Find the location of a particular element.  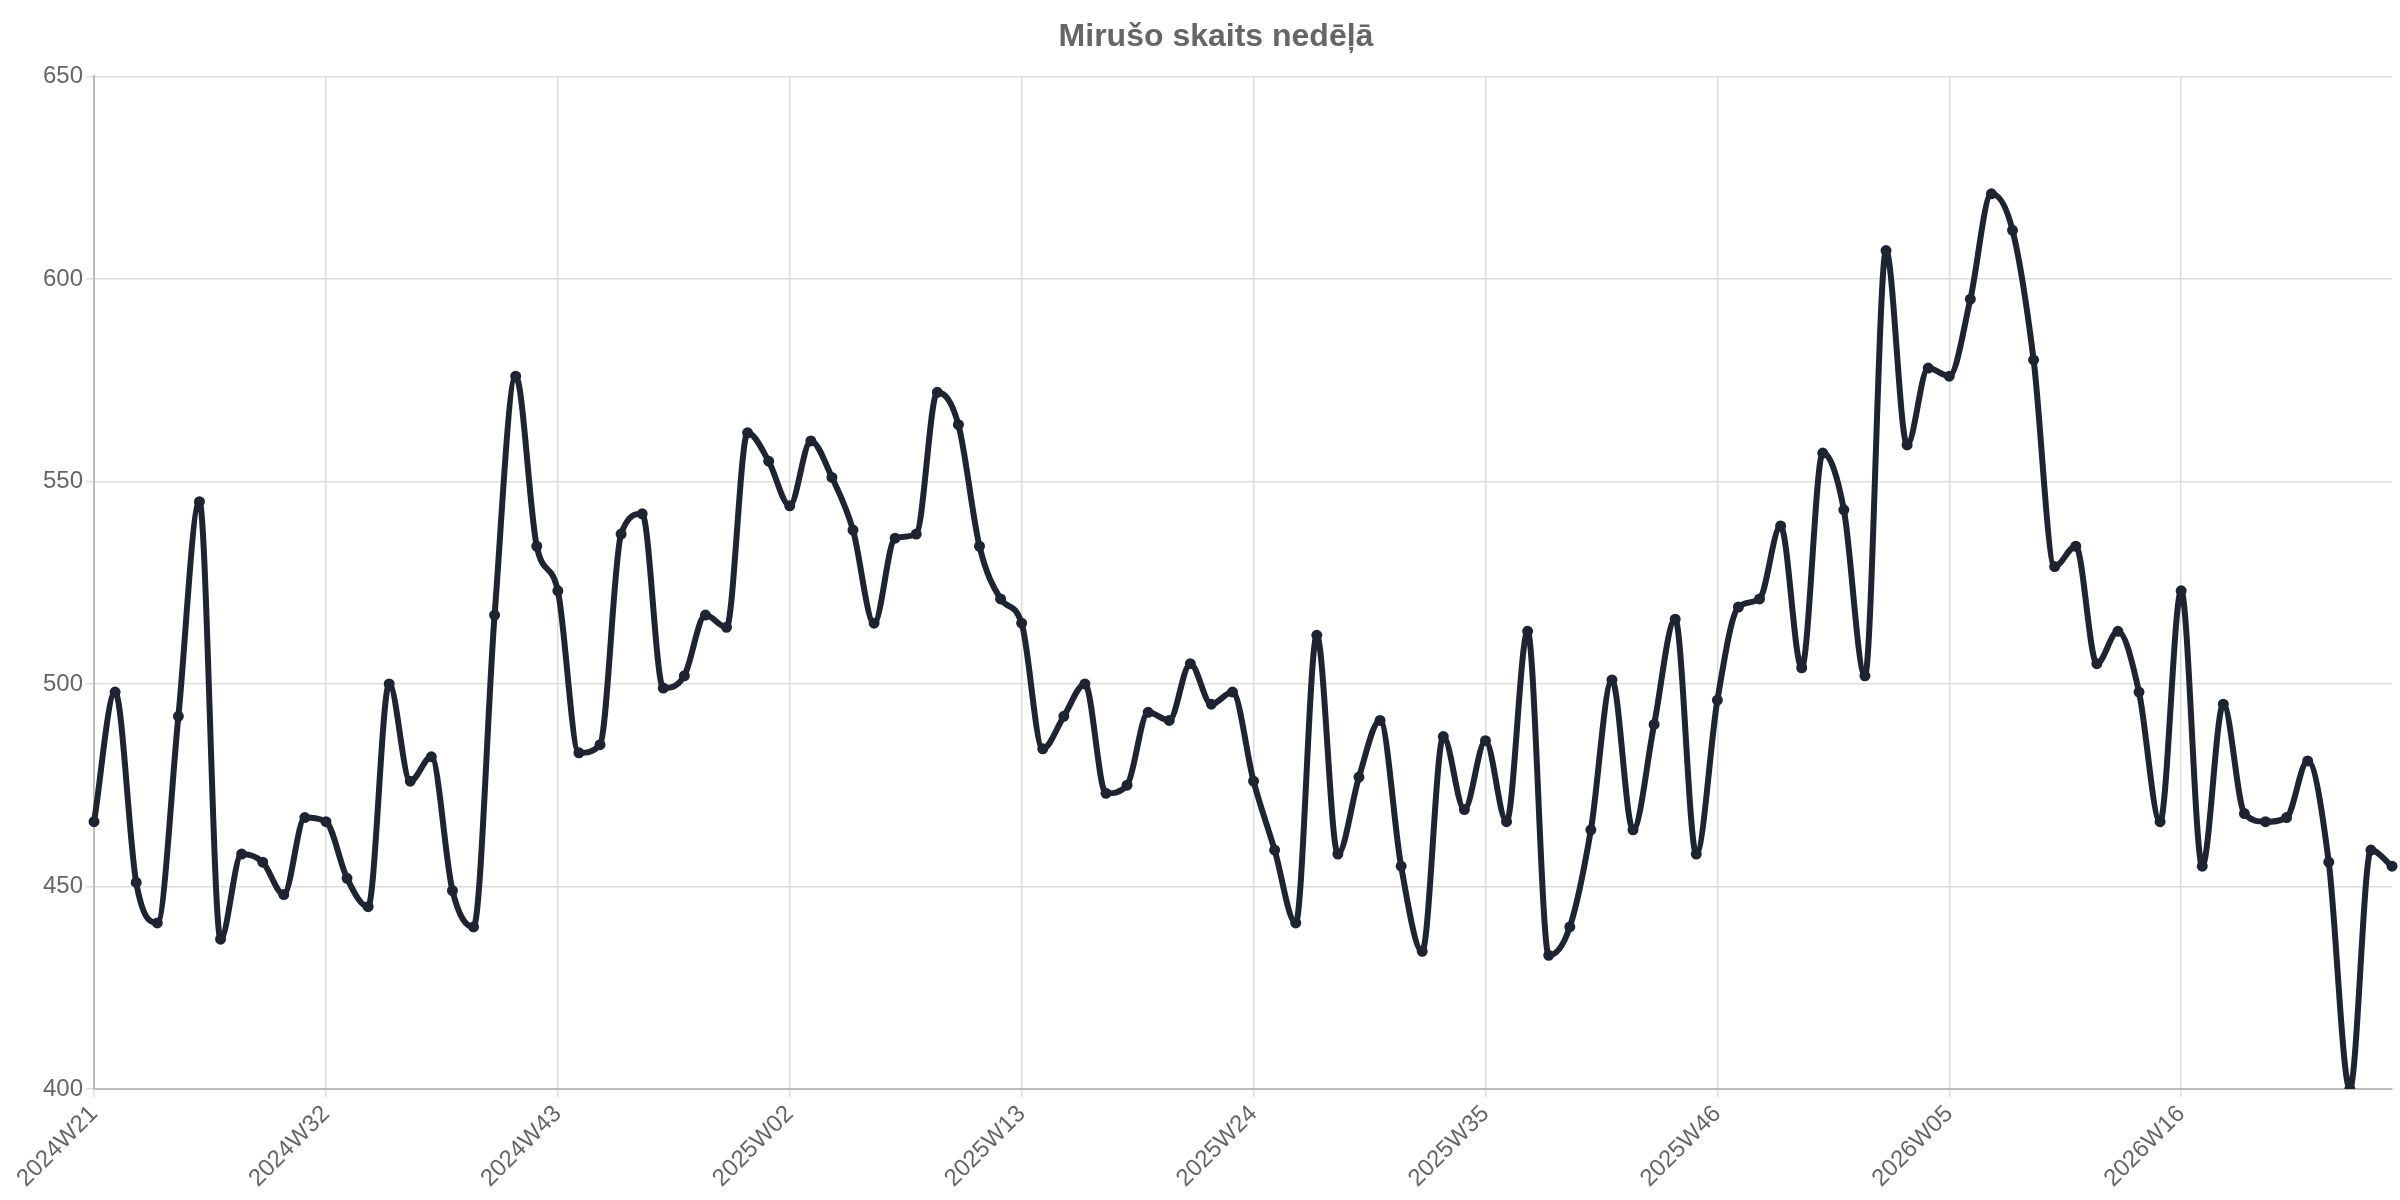

y-tick-label: 550 is located at coordinates (63, 480).